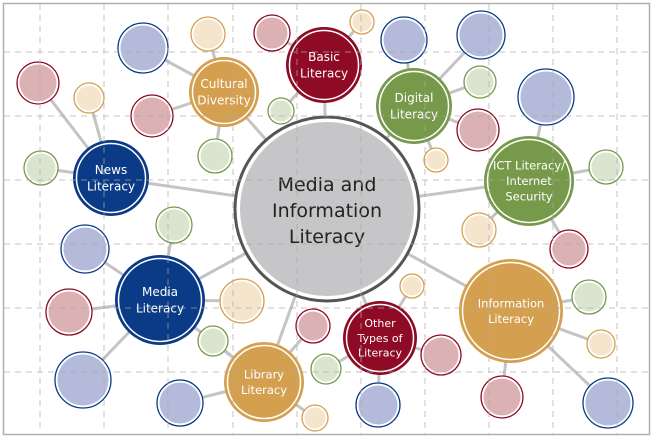 This screenshot has height=438, width=653. I want to click on node-label: News, so click(111, 170).